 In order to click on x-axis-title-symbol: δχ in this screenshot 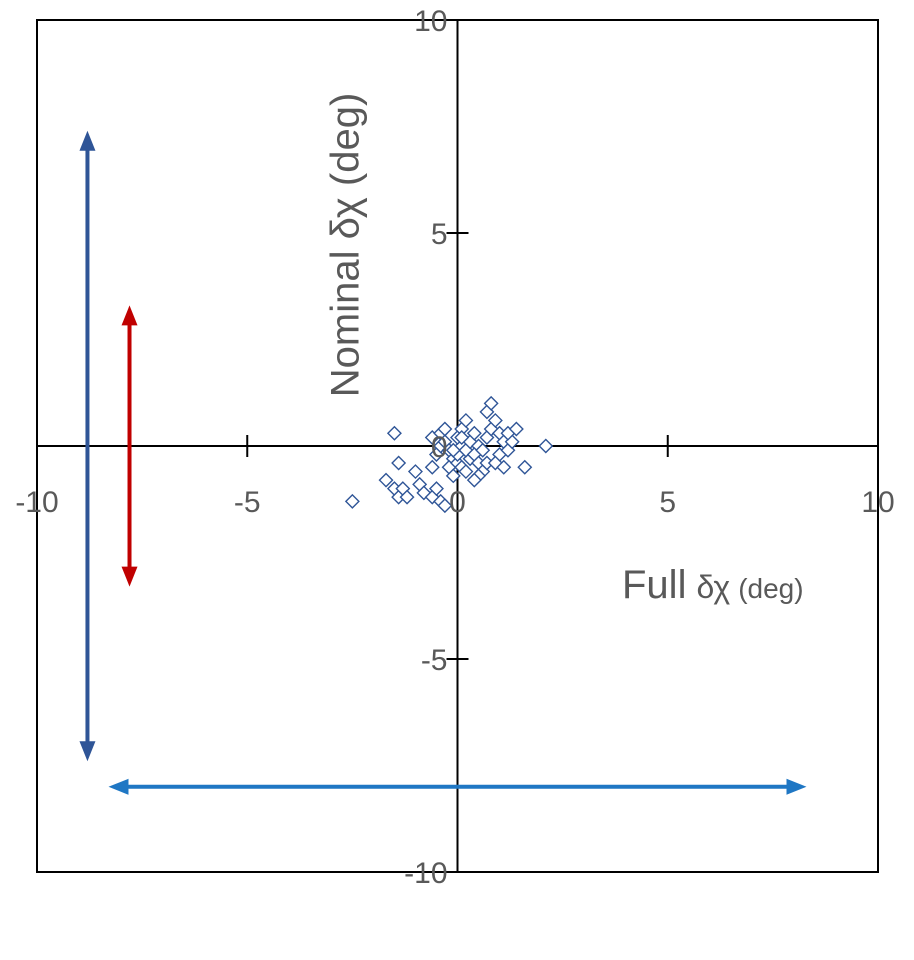, I will do `click(713, 587)`.